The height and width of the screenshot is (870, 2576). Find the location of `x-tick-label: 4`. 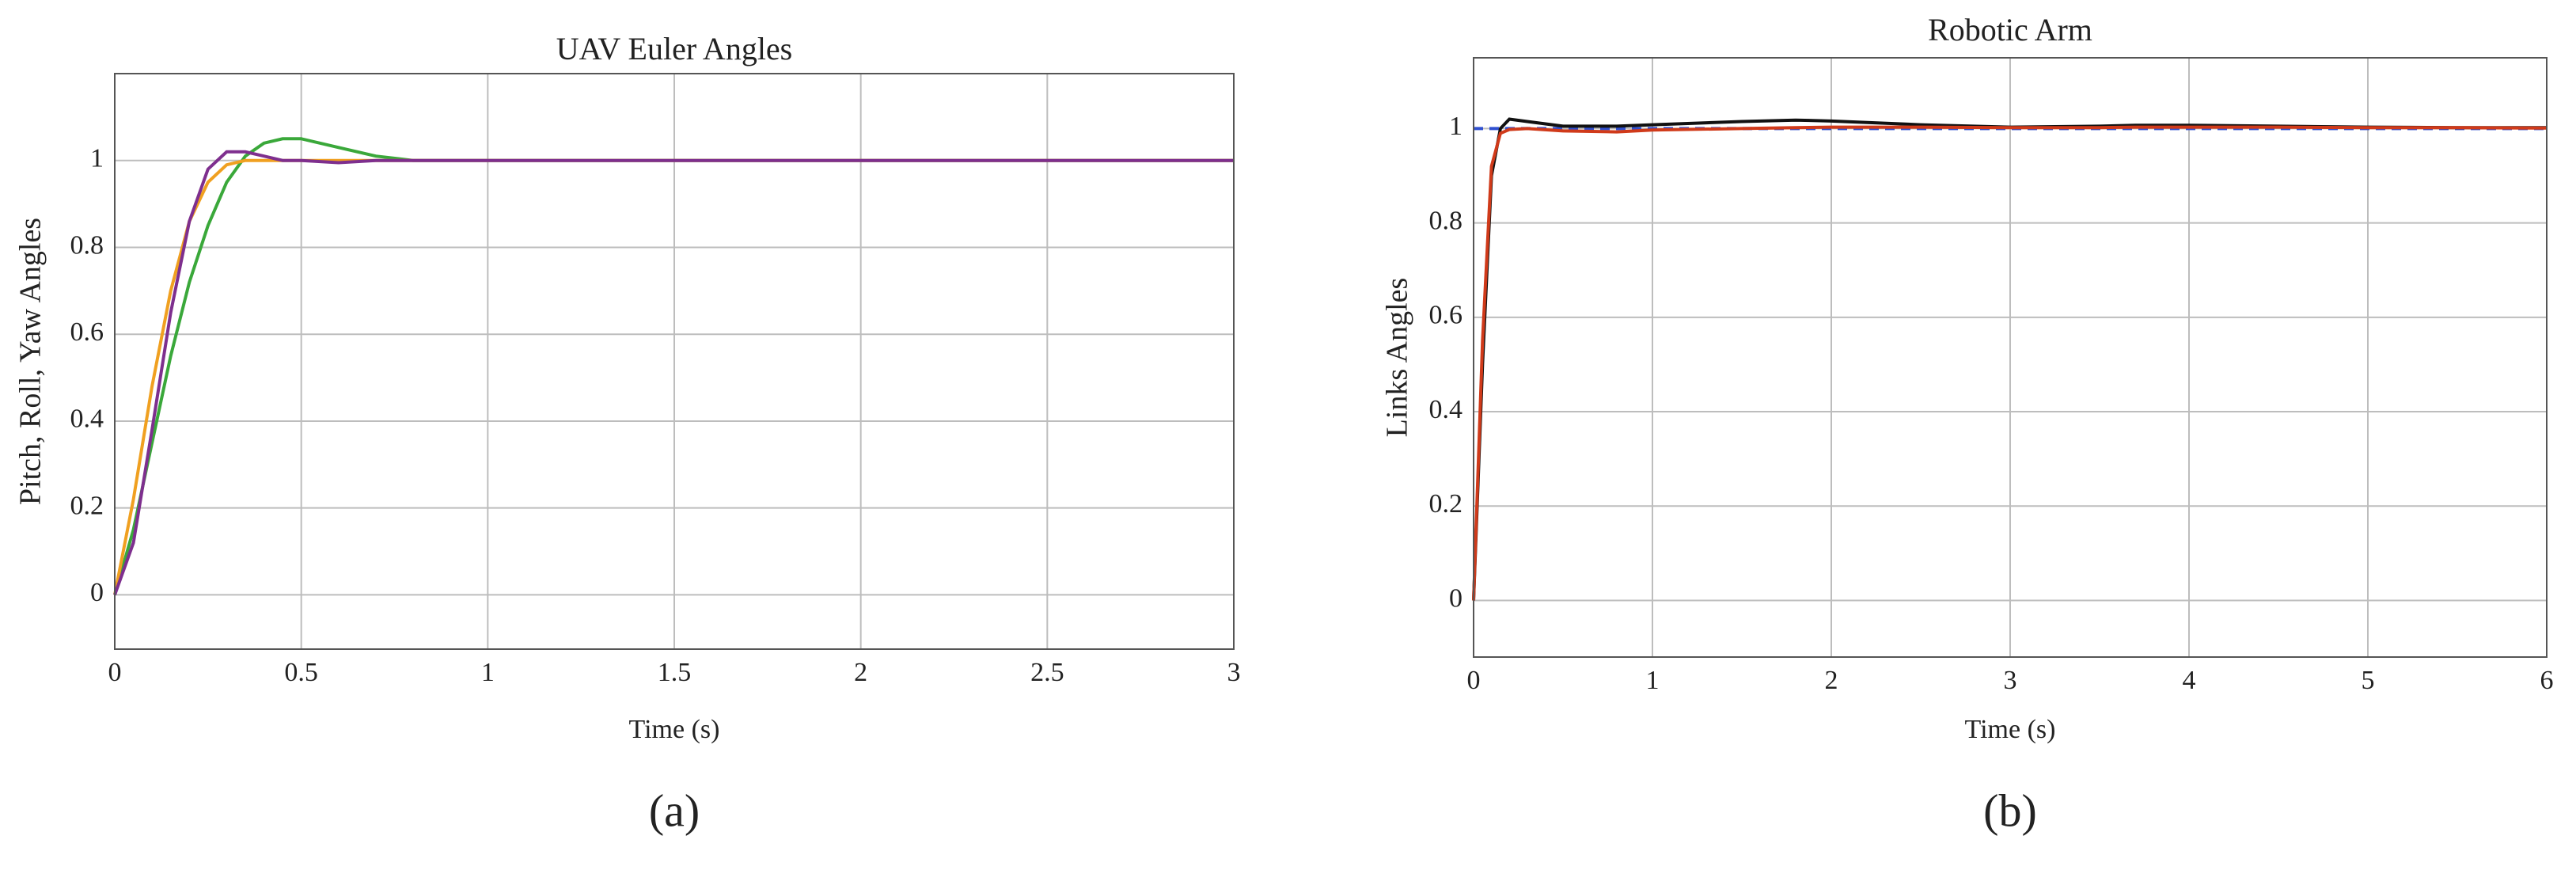

x-tick-label: 4 is located at coordinates (2189, 680).